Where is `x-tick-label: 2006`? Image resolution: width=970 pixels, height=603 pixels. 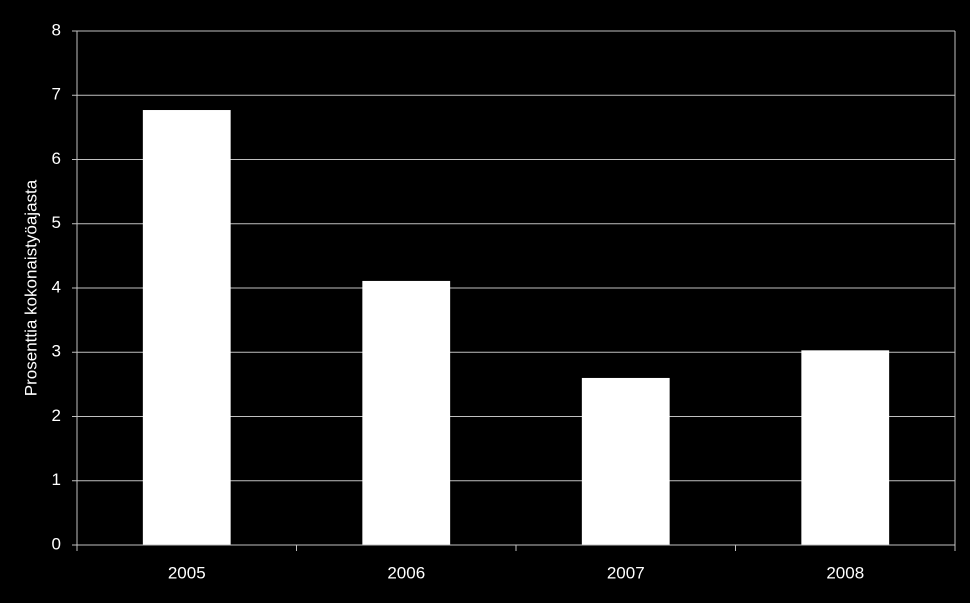
x-tick-label: 2006 is located at coordinates (406, 572).